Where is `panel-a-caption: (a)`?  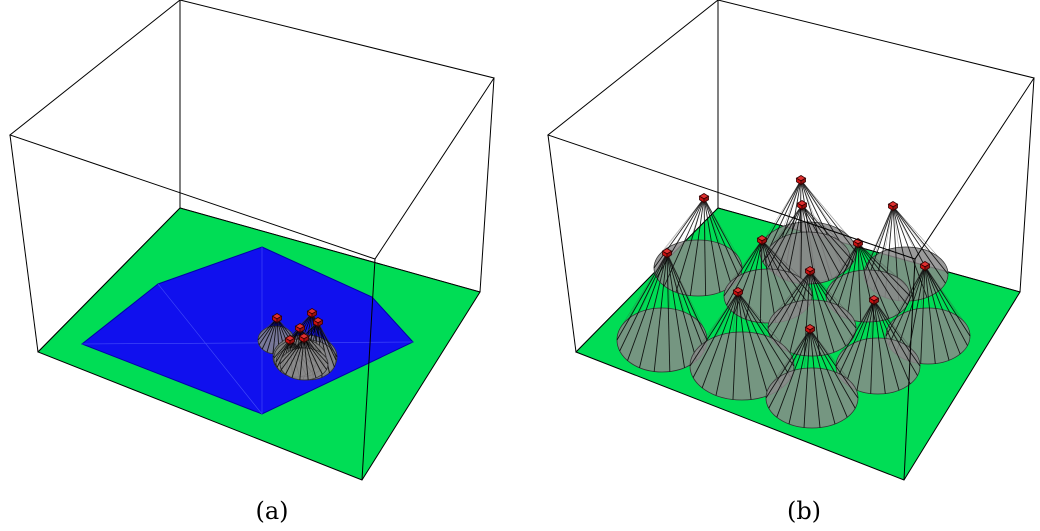
panel-a-caption: (a) is located at coordinates (272, 511).